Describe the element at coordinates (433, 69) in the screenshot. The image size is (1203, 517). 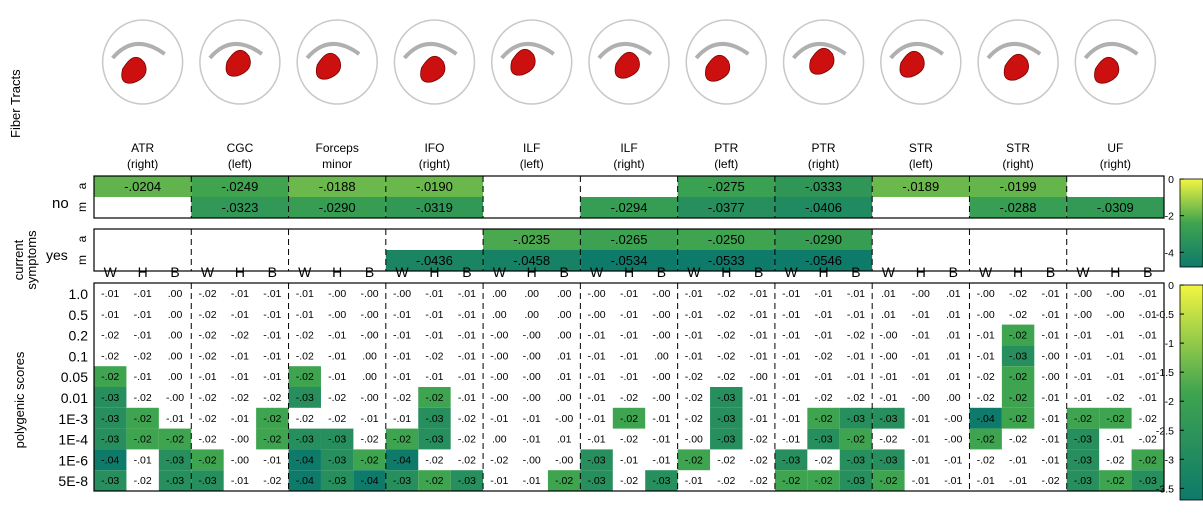
I see `tract-shape` at that location.